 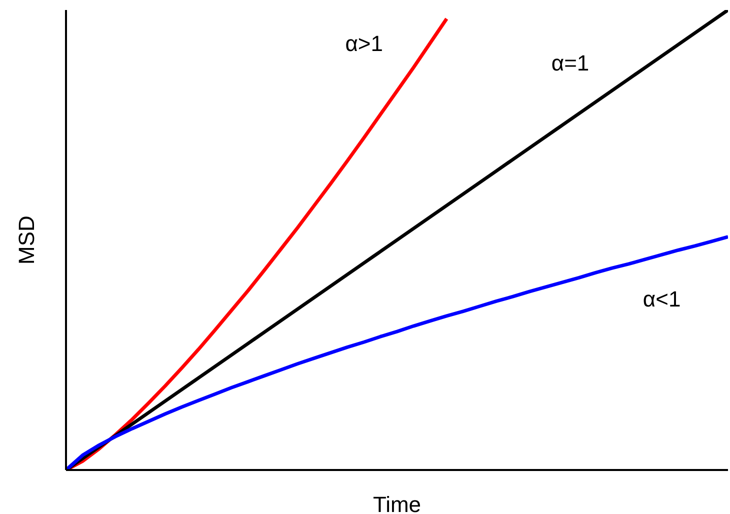 I want to click on series-label: α>1, so click(x=364, y=43).